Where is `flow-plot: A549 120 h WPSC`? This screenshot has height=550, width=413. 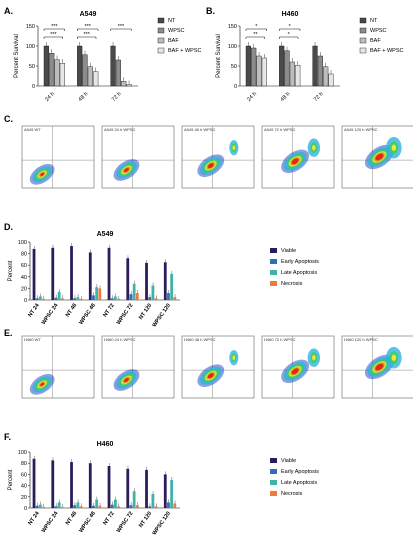
flow-plot: A549 120 h WPSC is located at coordinates (377, 157).